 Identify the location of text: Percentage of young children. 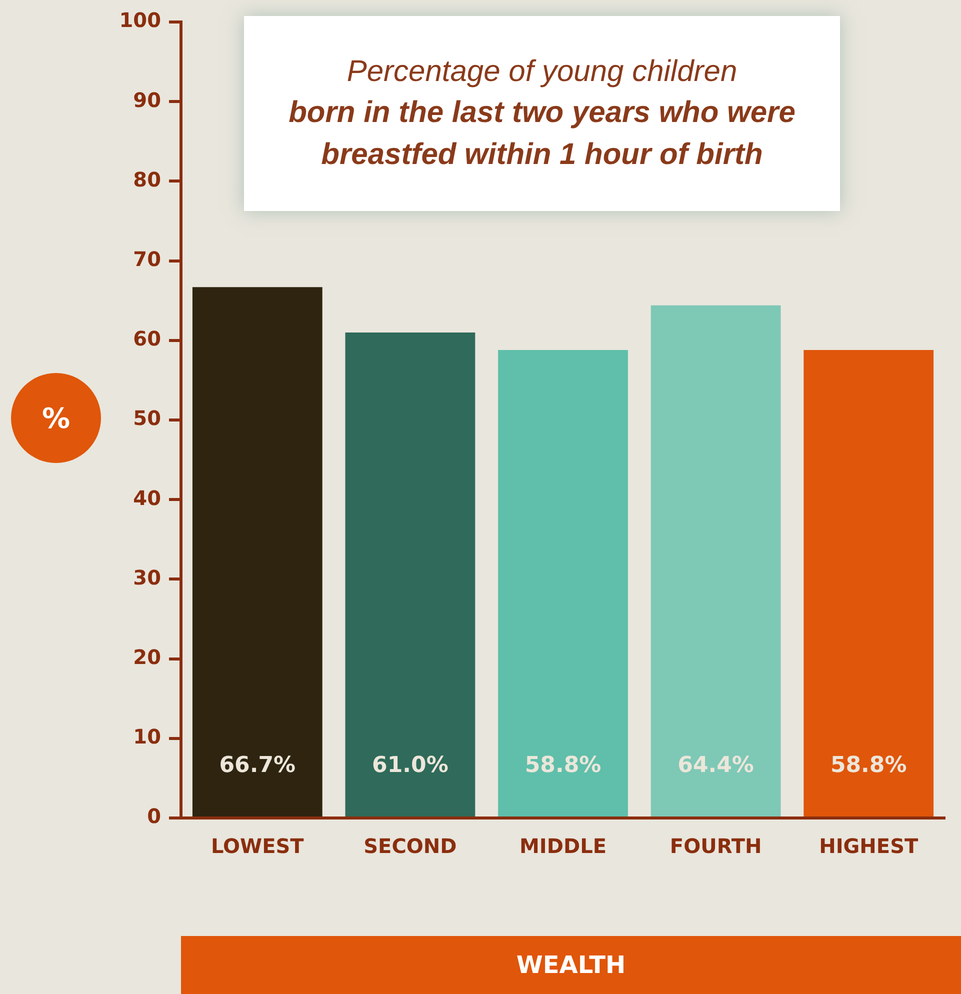
(542, 72).